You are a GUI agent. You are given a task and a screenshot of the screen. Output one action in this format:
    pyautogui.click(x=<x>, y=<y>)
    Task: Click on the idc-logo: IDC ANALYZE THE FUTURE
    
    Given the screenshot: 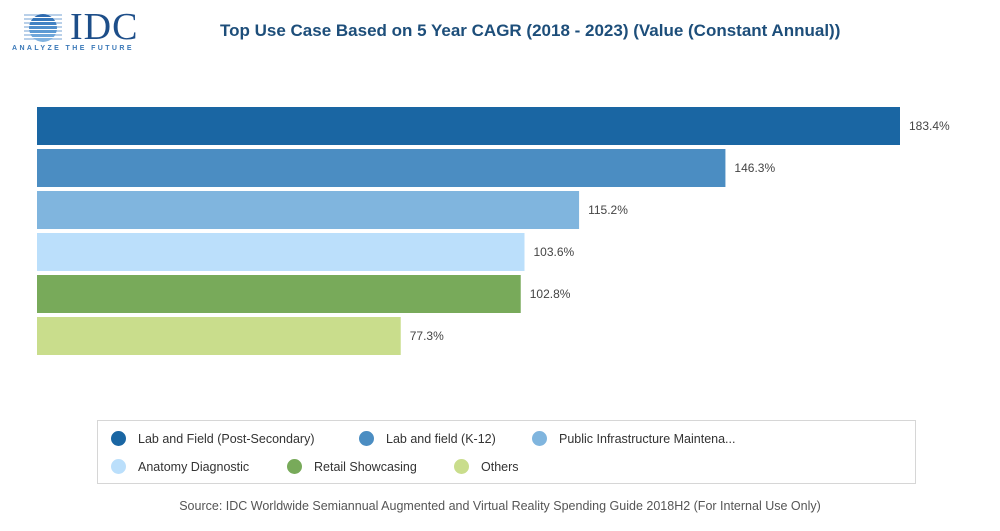 What is the action you would take?
    pyautogui.click(x=77, y=32)
    